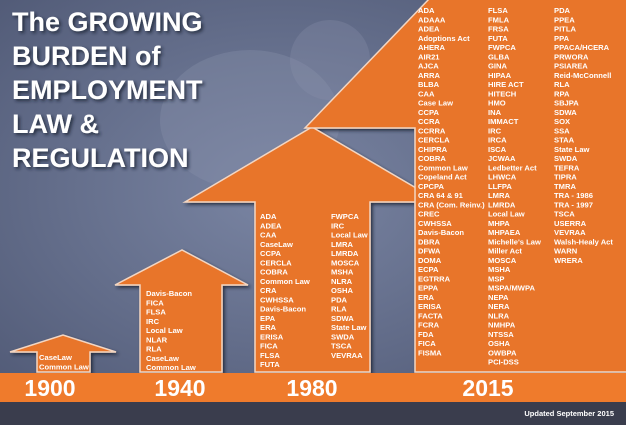 This screenshot has height=425, width=626. Describe the element at coordinates (502, 47) in the screenshot. I see `law-item: FWPCA` at that location.